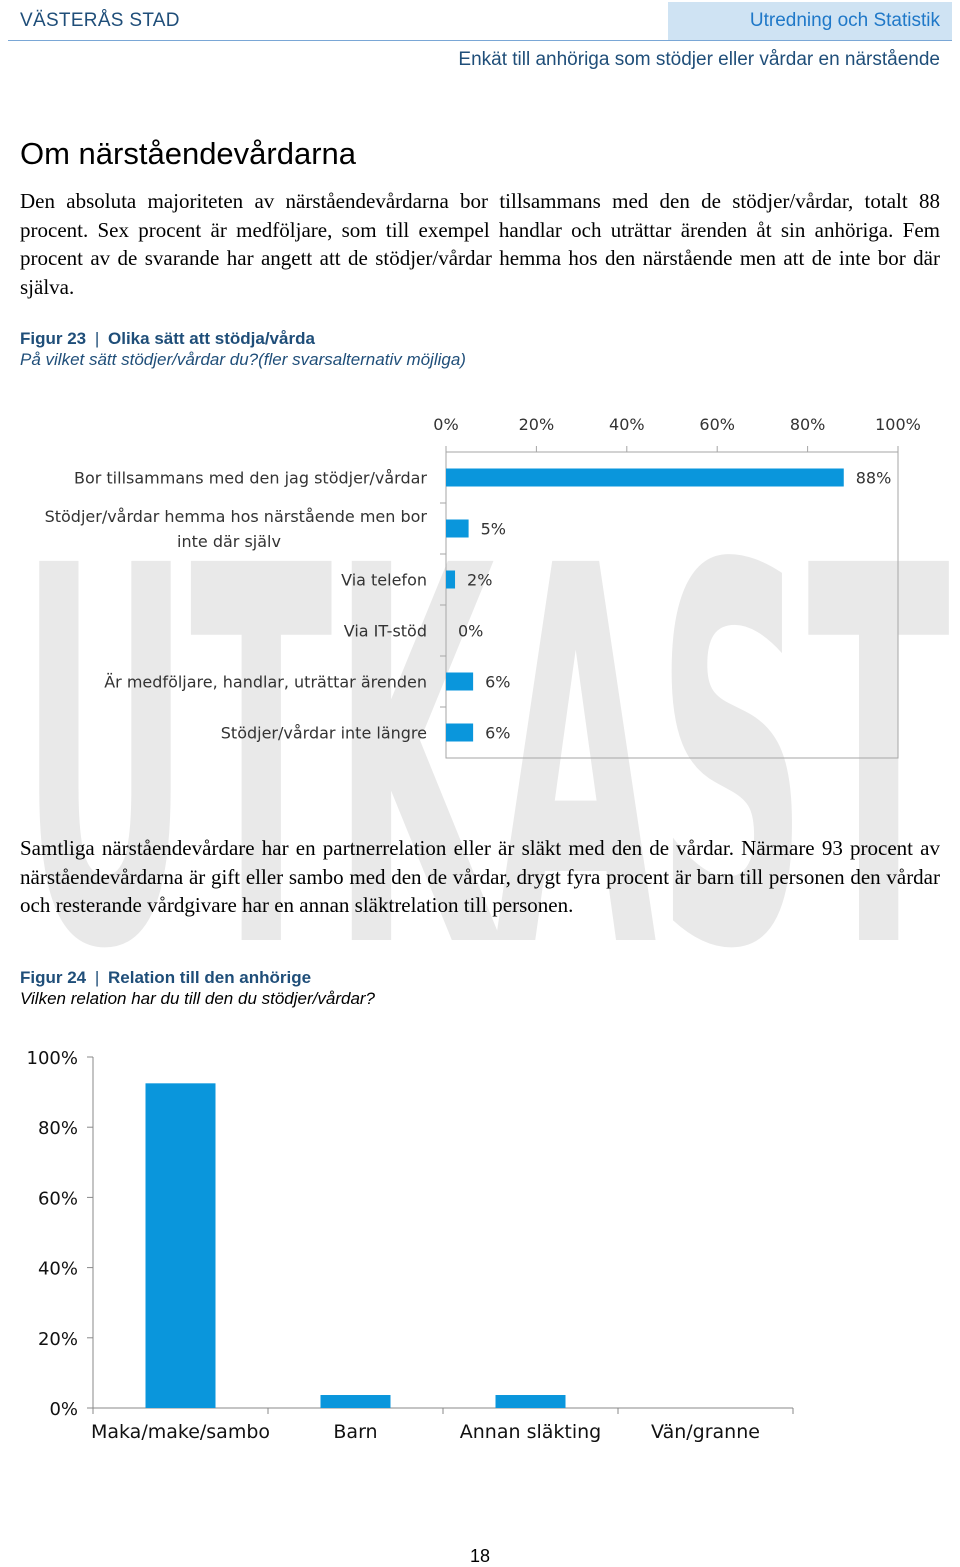  Describe the element at coordinates (210, 977) in the screenshot. I see `figure24-title: Relation till den anhörige` at that location.